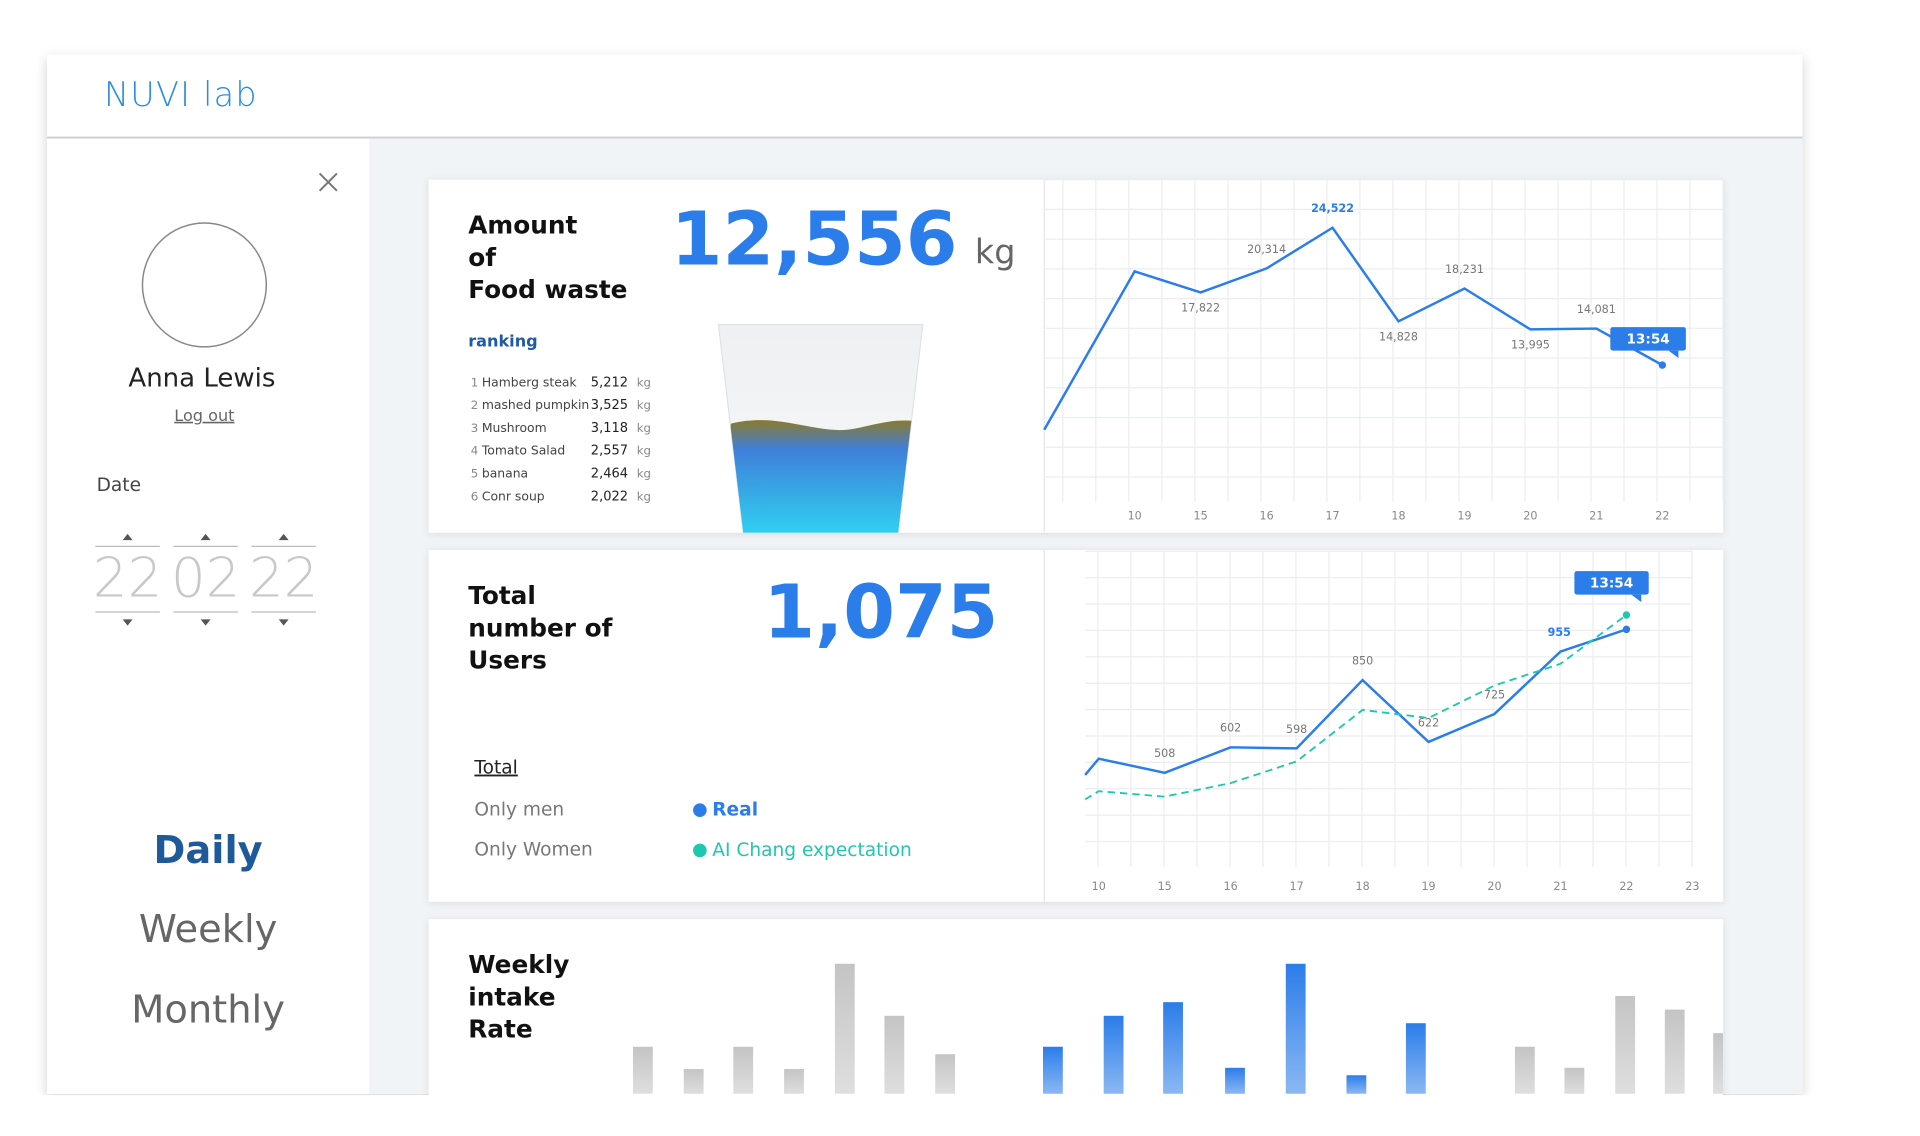  I want to click on rank-amount: 3,525, so click(609, 405).